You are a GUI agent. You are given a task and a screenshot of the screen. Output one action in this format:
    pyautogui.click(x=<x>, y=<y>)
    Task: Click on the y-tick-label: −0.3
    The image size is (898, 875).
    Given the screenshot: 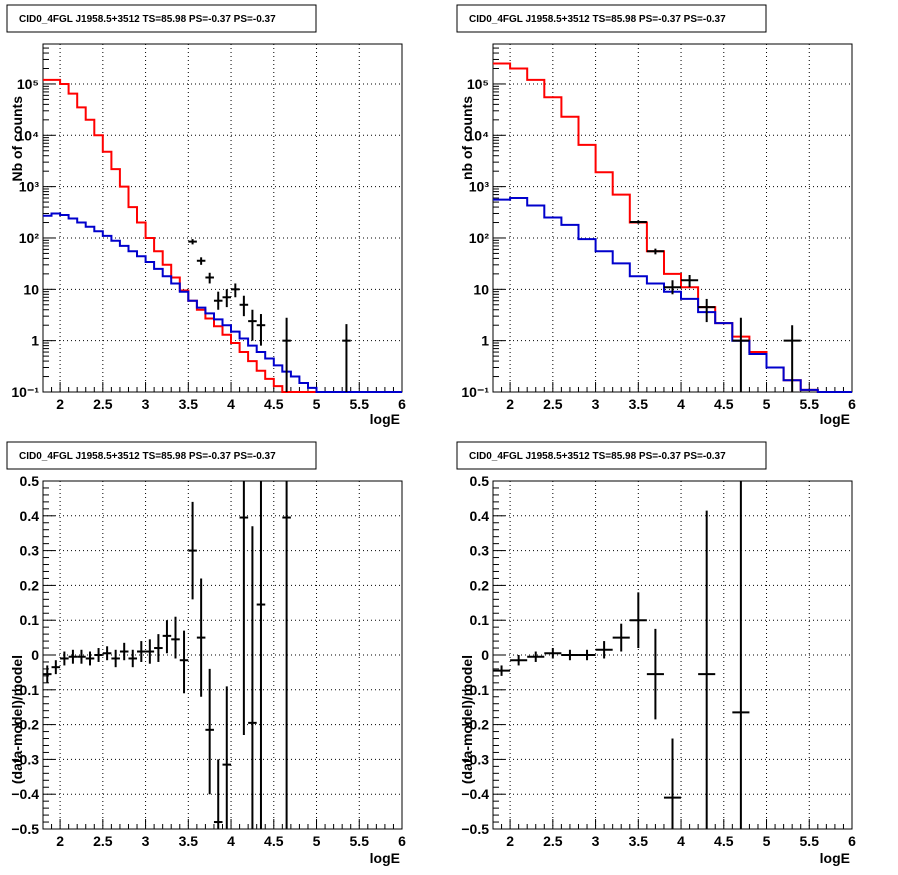 What is the action you would take?
    pyautogui.click(x=475, y=759)
    